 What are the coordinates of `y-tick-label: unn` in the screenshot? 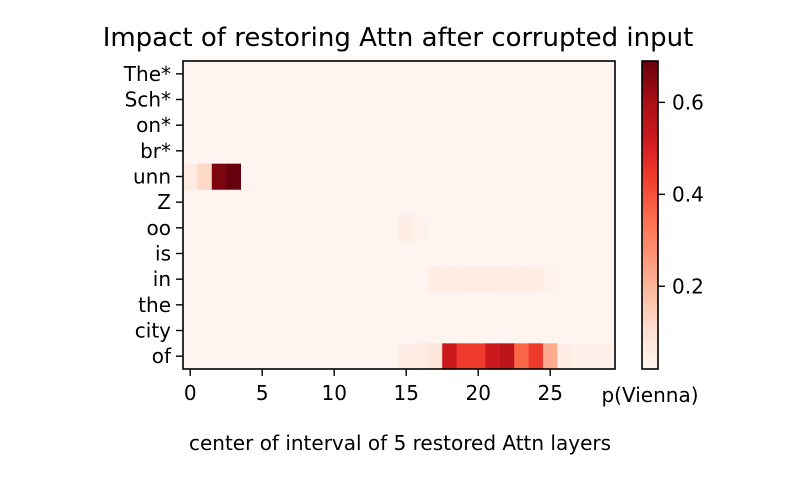 It's located at (152, 177).